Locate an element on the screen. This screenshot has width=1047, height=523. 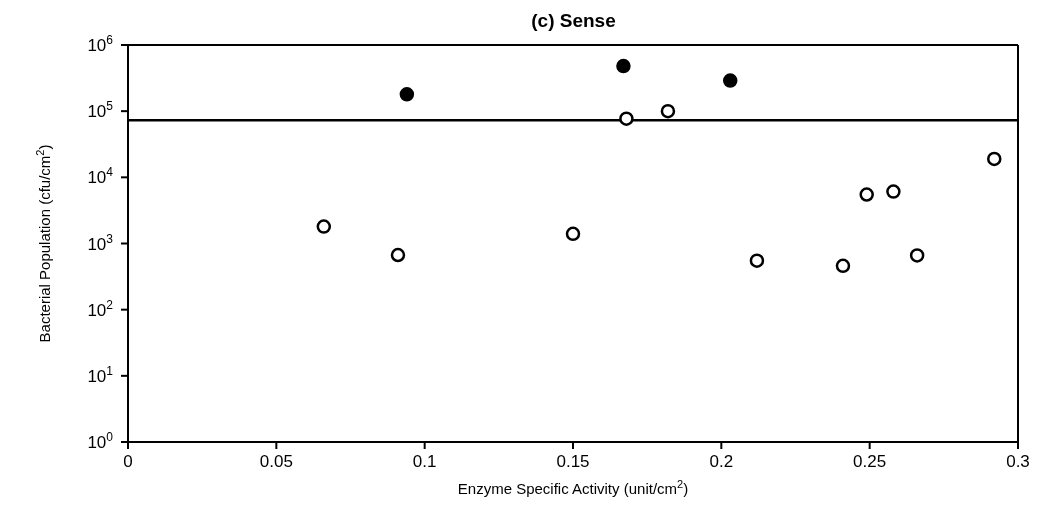
y-tick-label: 10$^{4}$ is located at coordinates (100, 176).